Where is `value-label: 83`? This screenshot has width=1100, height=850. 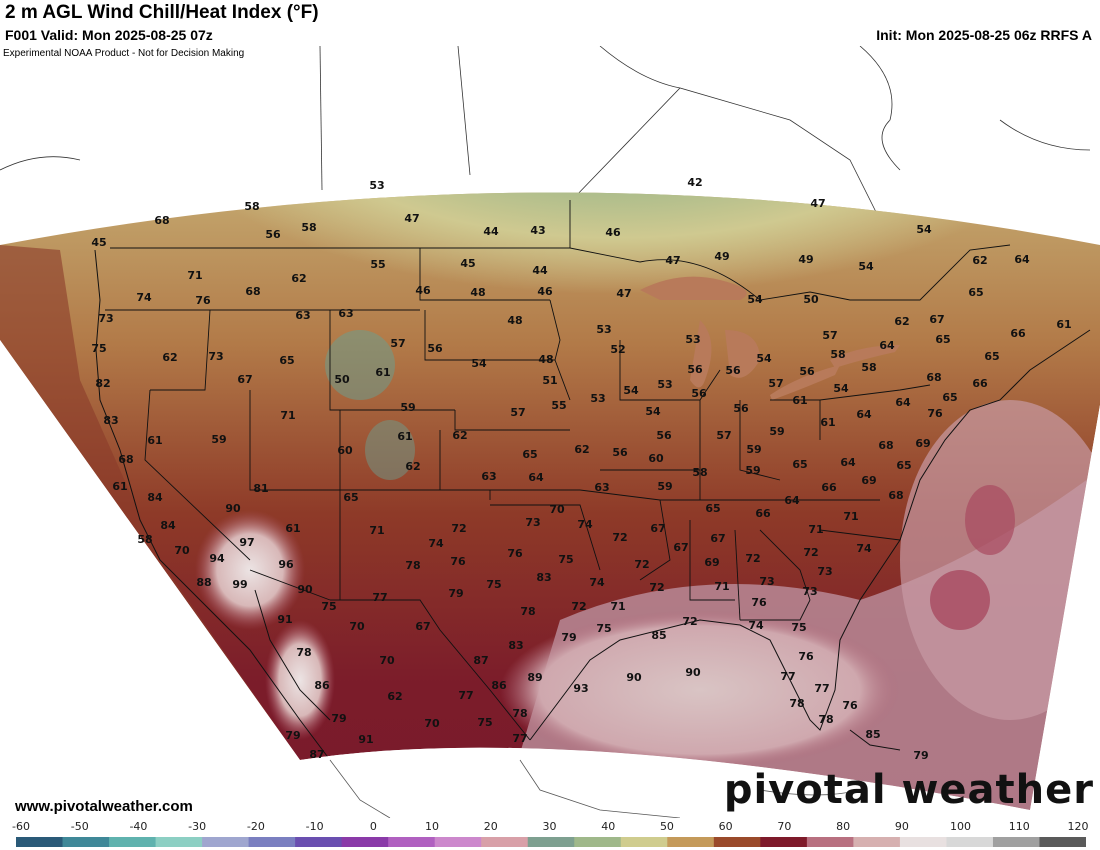
value-label: 83 is located at coordinates (110, 420).